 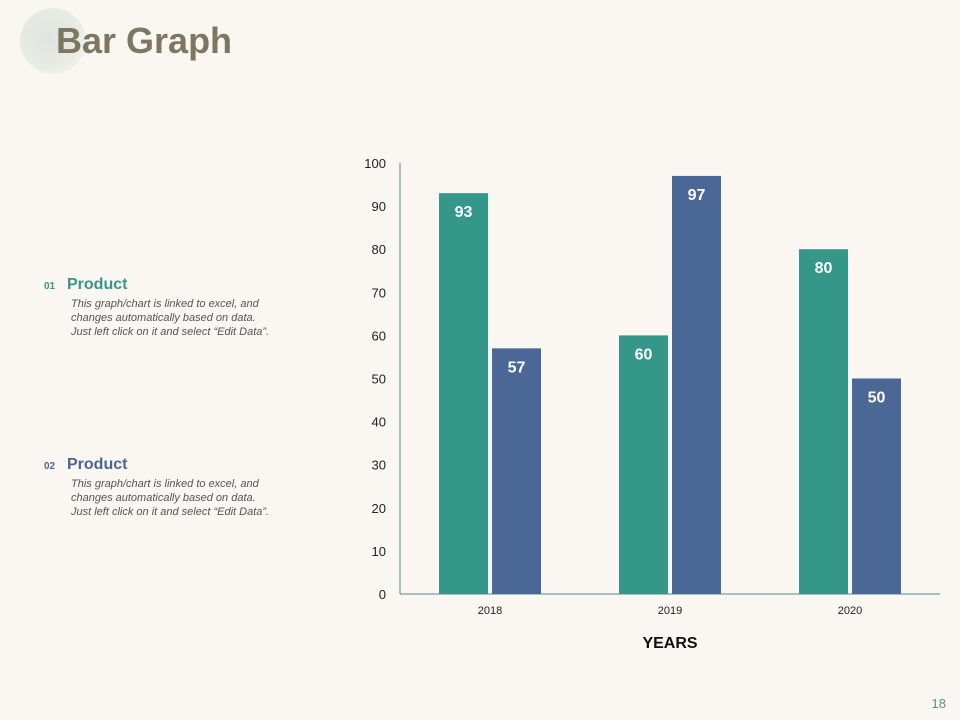 What do you see at coordinates (379, 292) in the screenshot?
I see `y-tick-label: 70` at bounding box center [379, 292].